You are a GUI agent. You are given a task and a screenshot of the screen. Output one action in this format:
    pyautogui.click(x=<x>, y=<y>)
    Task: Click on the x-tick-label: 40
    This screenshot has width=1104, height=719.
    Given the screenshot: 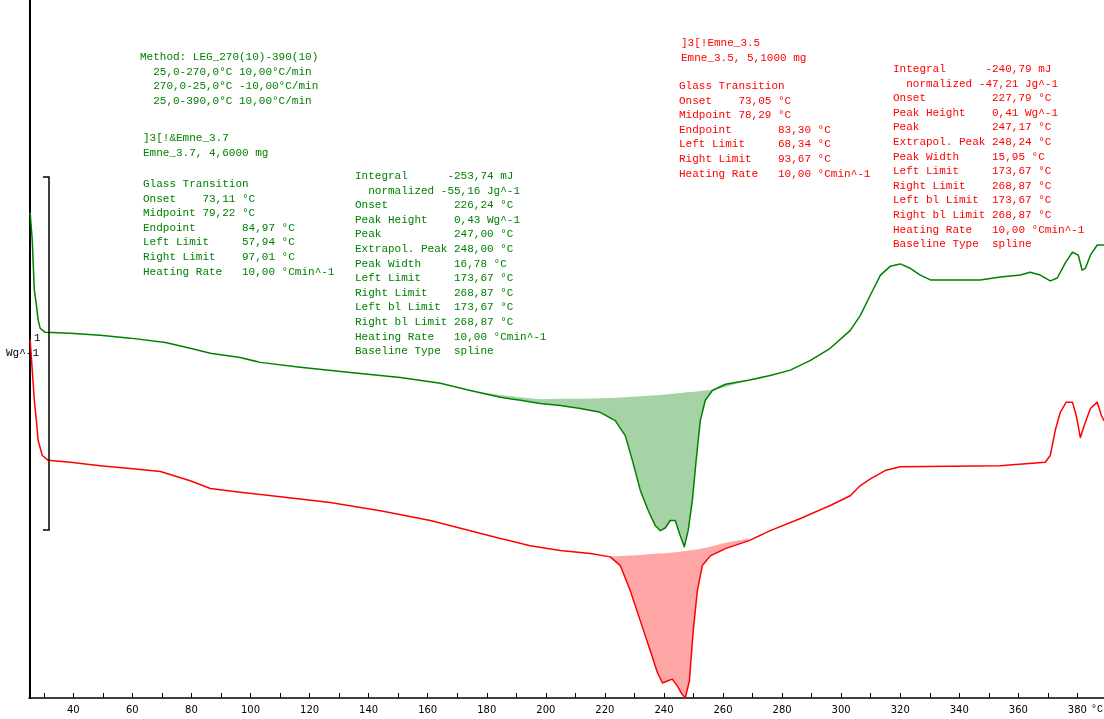 What is the action you would take?
    pyautogui.click(x=73, y=709)
    